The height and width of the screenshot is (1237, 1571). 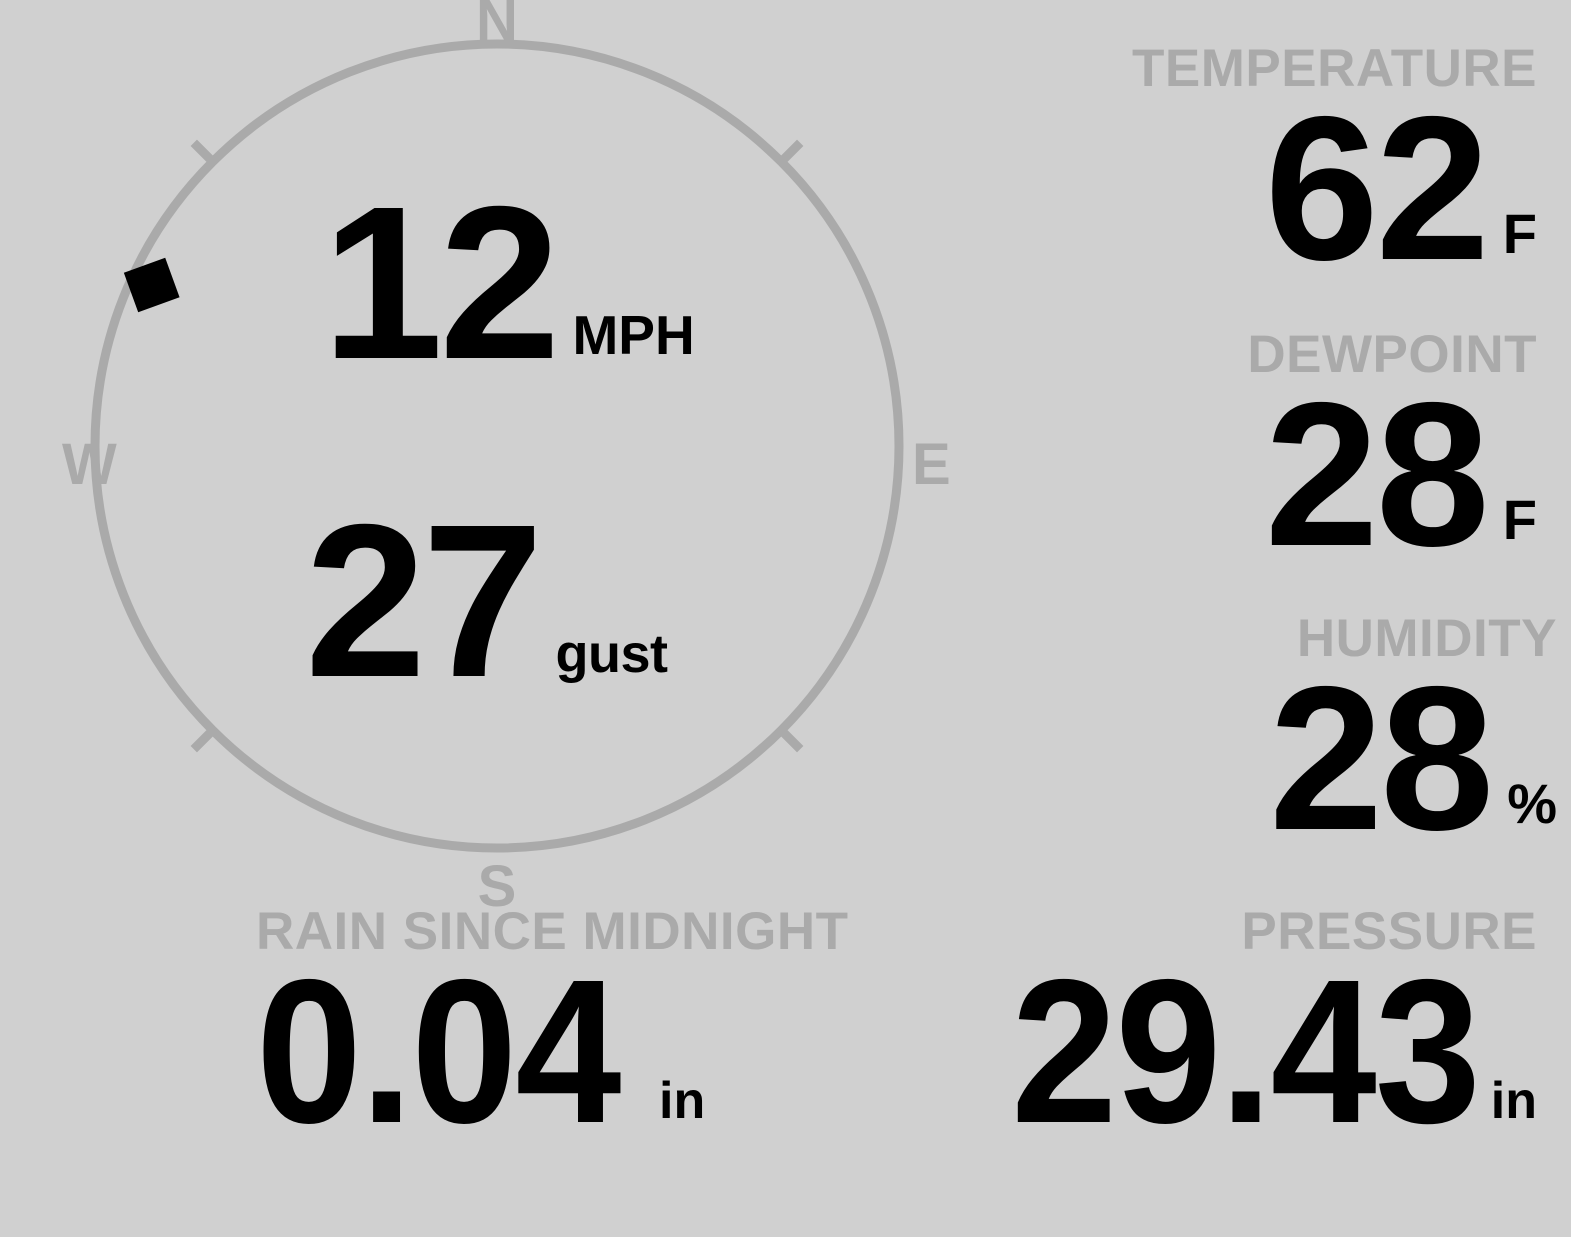 What do you see at coordinates (441, 283) in the screenshot?
I see `wind-speed-value: 12` at bounding box center [441, 283].